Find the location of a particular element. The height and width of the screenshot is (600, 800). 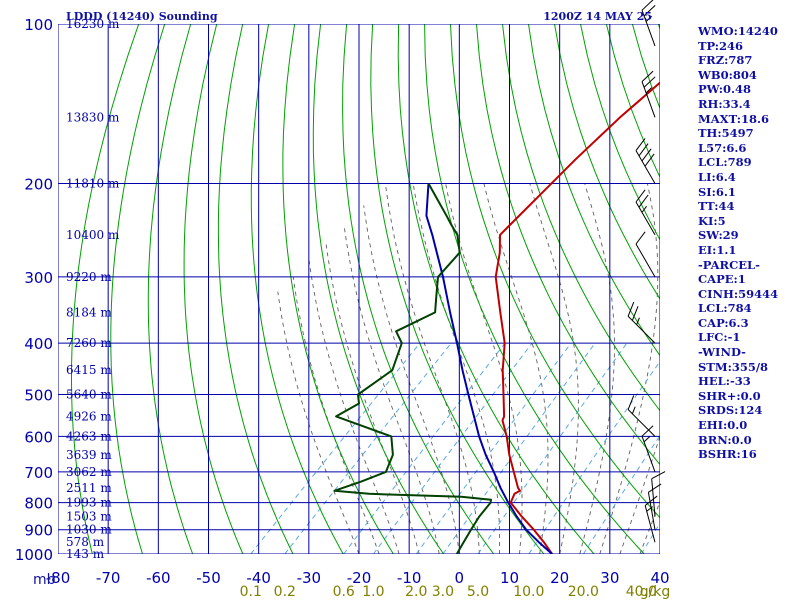

sounding-index-item: HEL:-33 is located at coordinates (724, 381).